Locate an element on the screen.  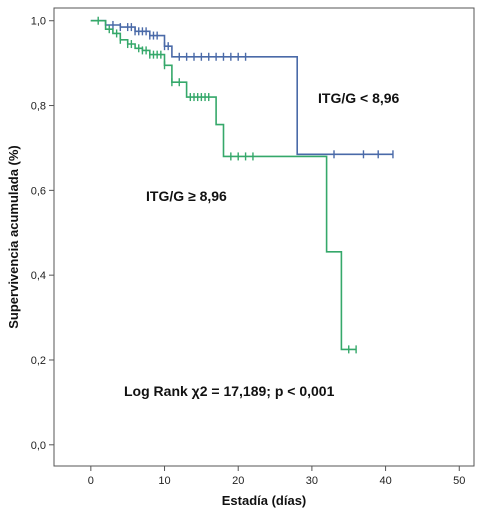
y-tick-label: 0,0 is located at coordinates (38, 446).